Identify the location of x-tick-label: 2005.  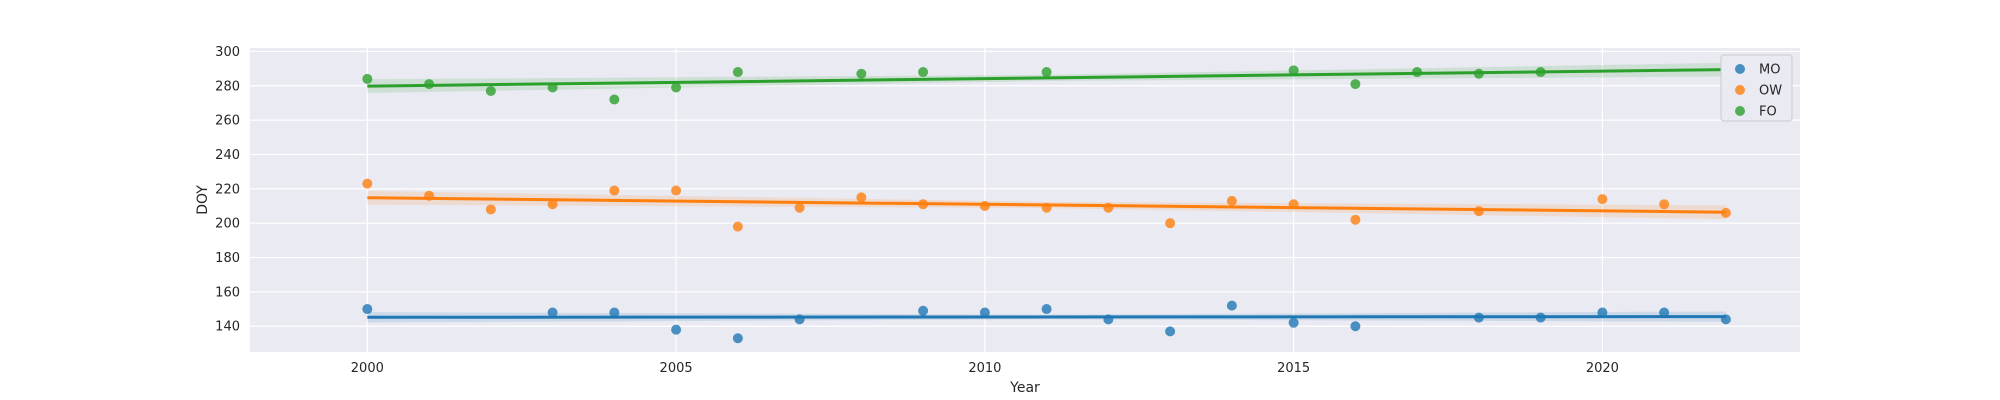
(676, 368).